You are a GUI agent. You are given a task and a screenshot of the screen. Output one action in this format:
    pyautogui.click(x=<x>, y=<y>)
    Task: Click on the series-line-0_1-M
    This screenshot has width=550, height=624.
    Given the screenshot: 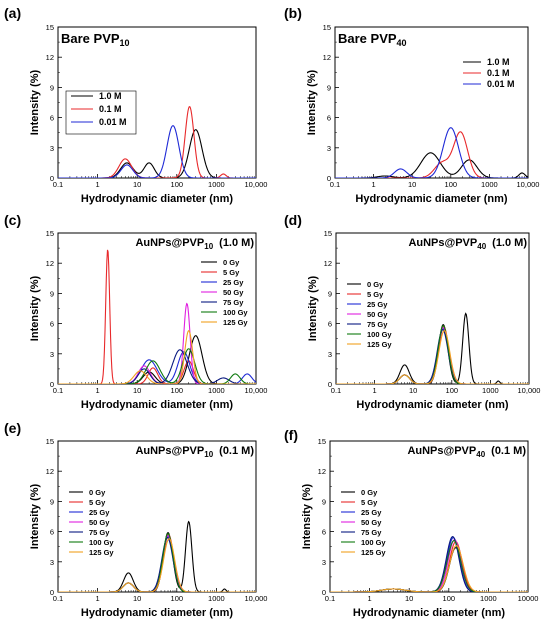 What is the action you would take?
    pyautogui.click(x=431, y=154)
    